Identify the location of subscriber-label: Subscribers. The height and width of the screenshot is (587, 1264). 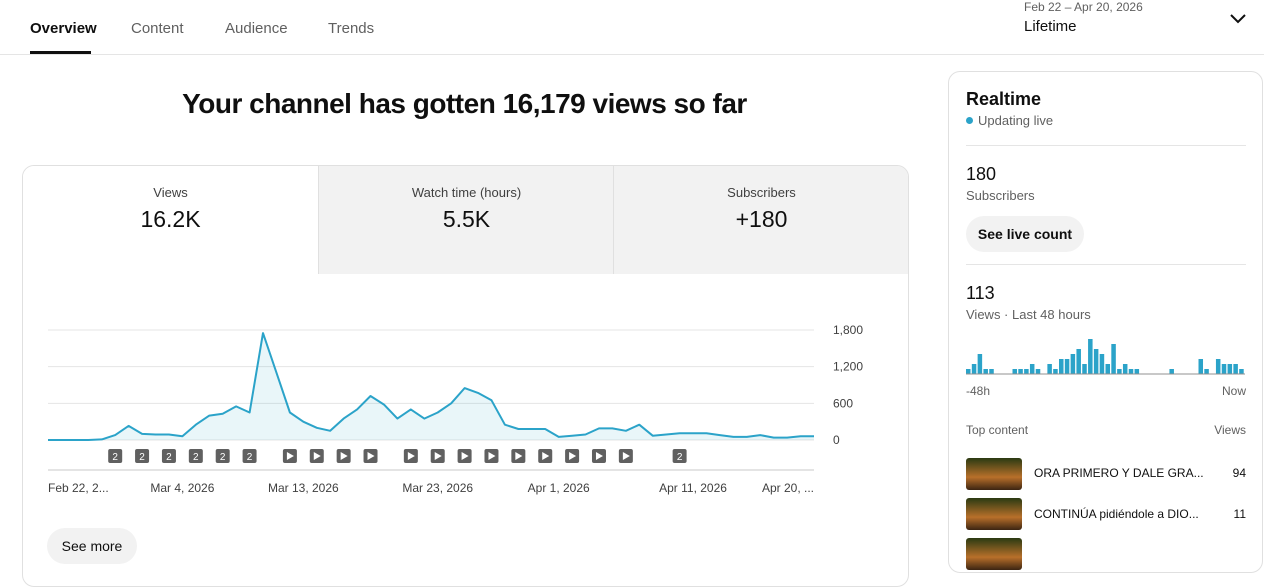
(1000, 195).